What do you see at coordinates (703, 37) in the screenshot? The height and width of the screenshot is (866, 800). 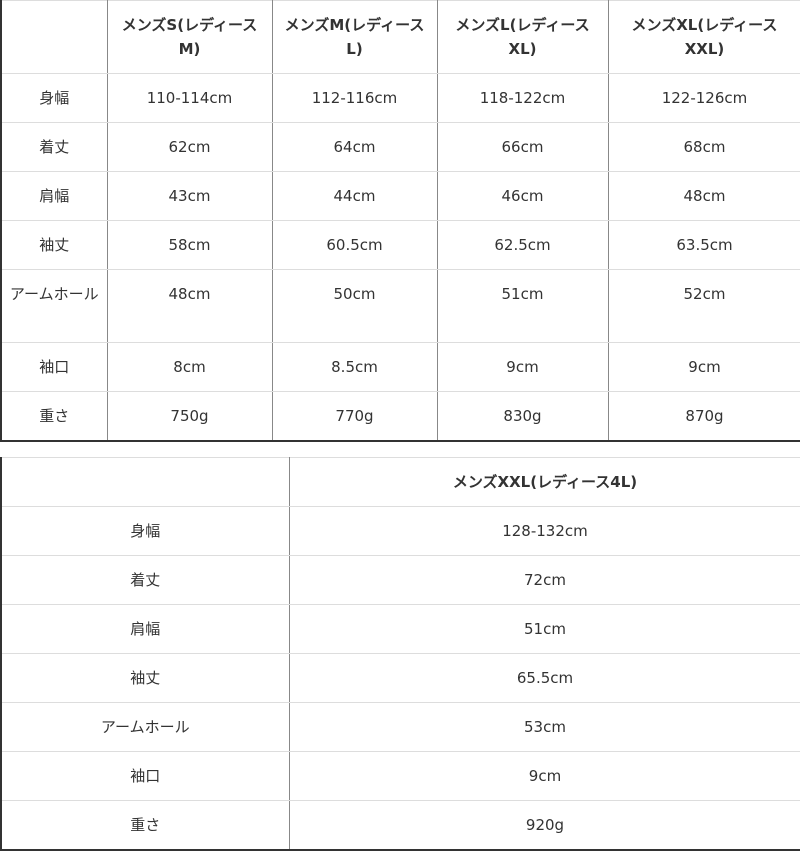 I see `header-cell-xl: メンズXL(レディースXXL)` at bounding box center [703, 37].